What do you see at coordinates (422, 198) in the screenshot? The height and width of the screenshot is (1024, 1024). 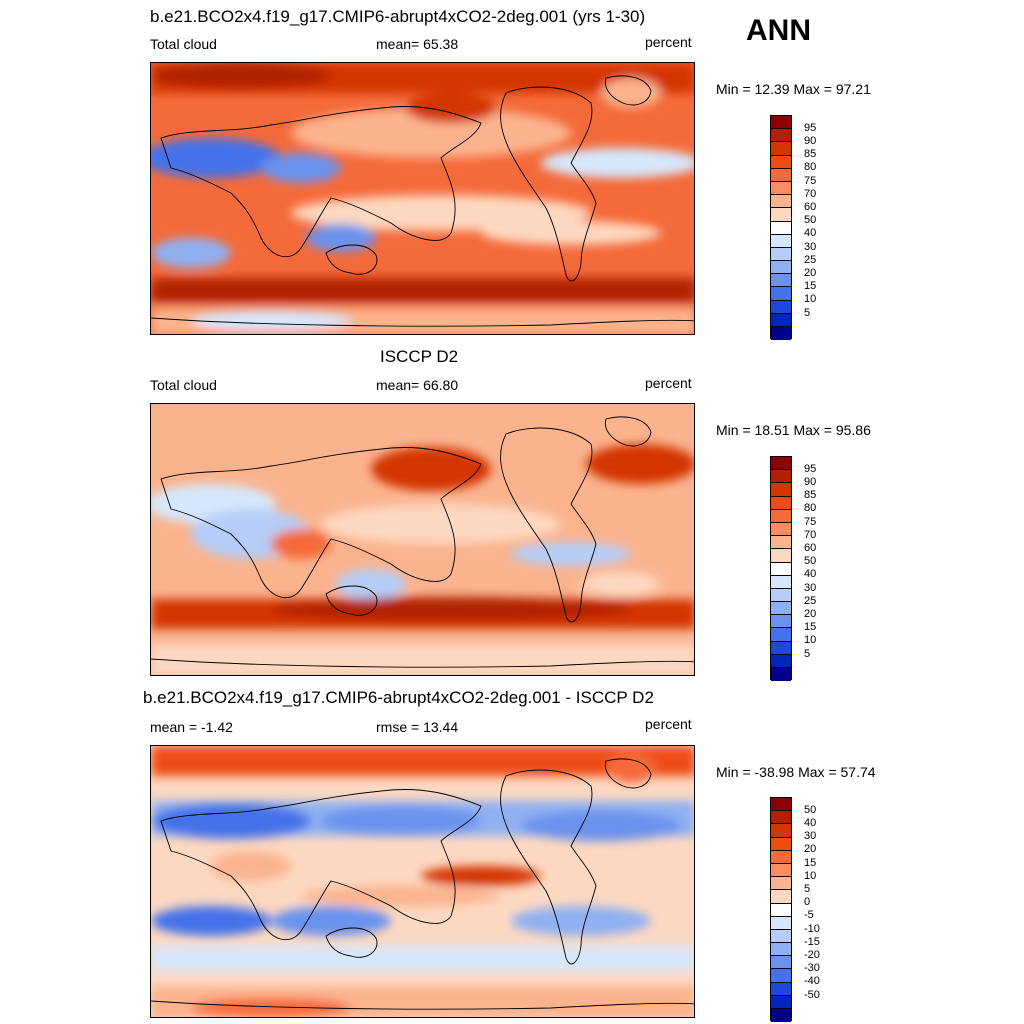 I see `panel1-map-field` at bounding box center [422, 198].